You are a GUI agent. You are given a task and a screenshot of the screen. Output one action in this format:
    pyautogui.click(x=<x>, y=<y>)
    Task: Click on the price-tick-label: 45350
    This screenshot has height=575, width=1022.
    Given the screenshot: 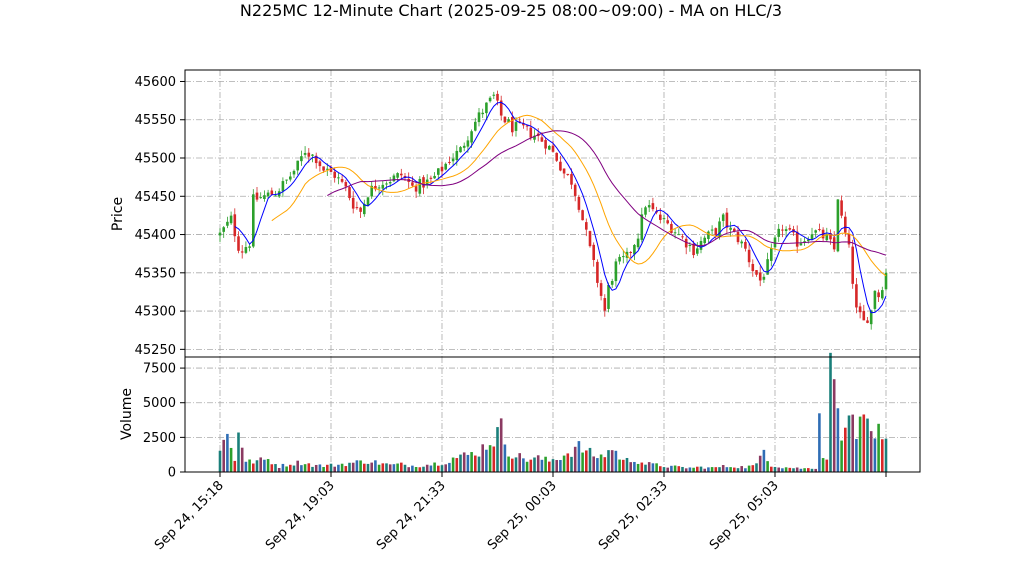 What is the action you would take?
    pyautogui.click(x=155, y=273)
    